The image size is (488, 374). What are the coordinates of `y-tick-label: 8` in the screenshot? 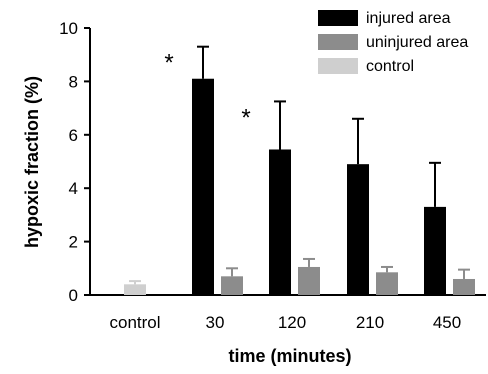 It's located at (73, 81).